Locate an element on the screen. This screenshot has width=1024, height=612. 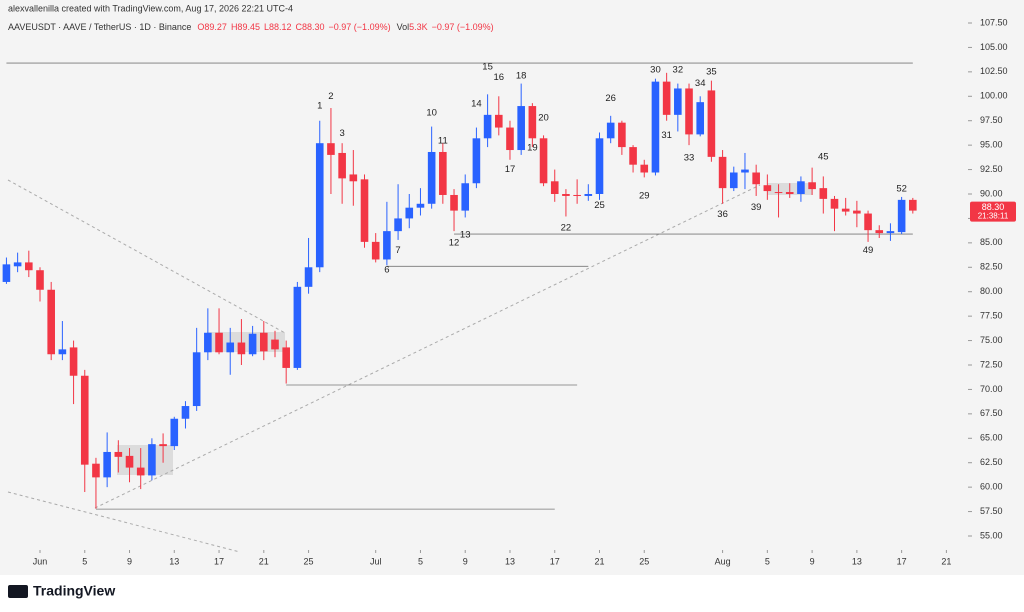
wave-label: 29 is located at coordinates (644, 195).